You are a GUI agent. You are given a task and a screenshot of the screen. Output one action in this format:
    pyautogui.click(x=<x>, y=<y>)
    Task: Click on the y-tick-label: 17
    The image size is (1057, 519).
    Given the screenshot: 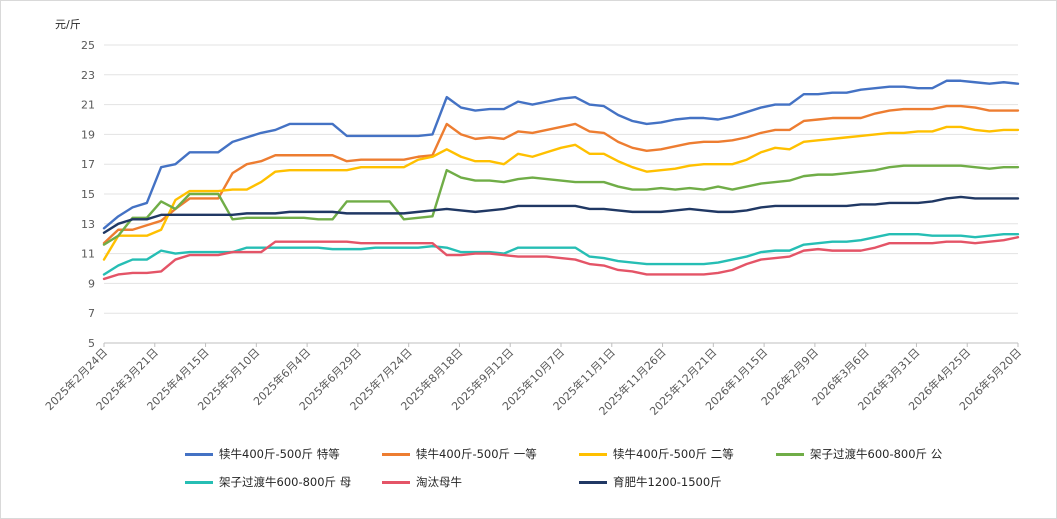 What is the action you would take?
    pyautogui.click(x=88, y=164)
    